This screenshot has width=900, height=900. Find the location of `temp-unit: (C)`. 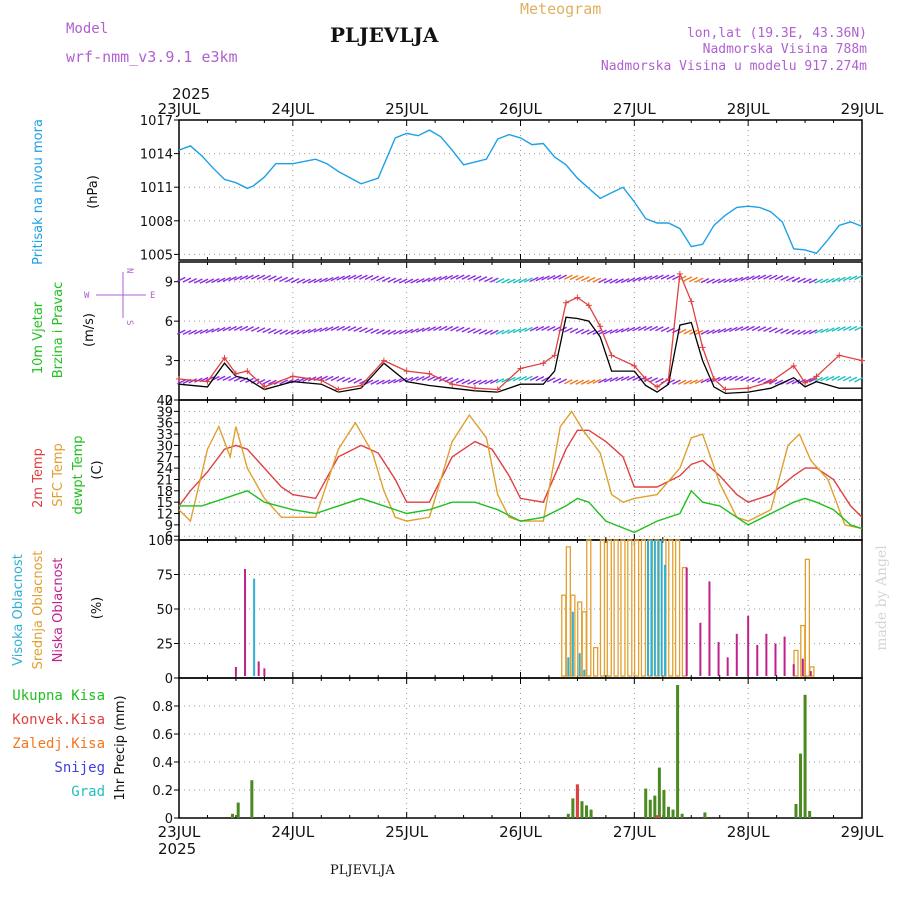

temp-unit: (C) is located at coordinates (97, 469).